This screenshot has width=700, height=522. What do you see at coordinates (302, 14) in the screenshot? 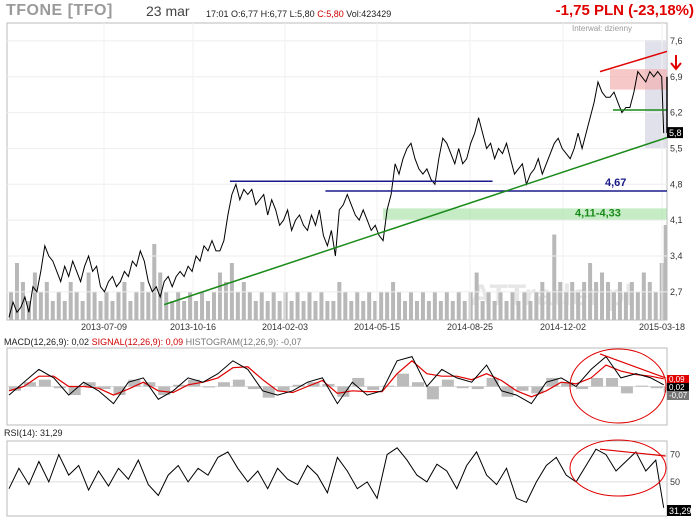
I see `quote-low: L:5,80` at bounding box center [302, 14].